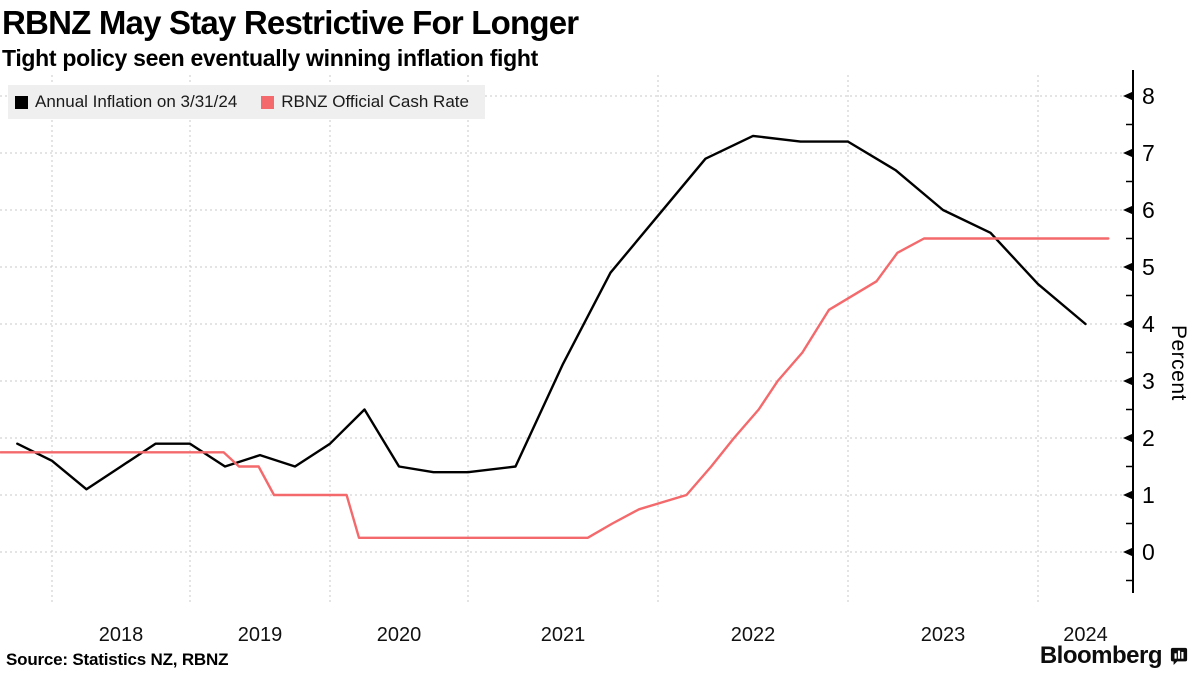 The width and height of the screenshot is (1200, 675). What do you see at coordinates (121, 635) in the screenshot?
I see `x-axis-year-label: 2018` at bounding box center [121, 635].